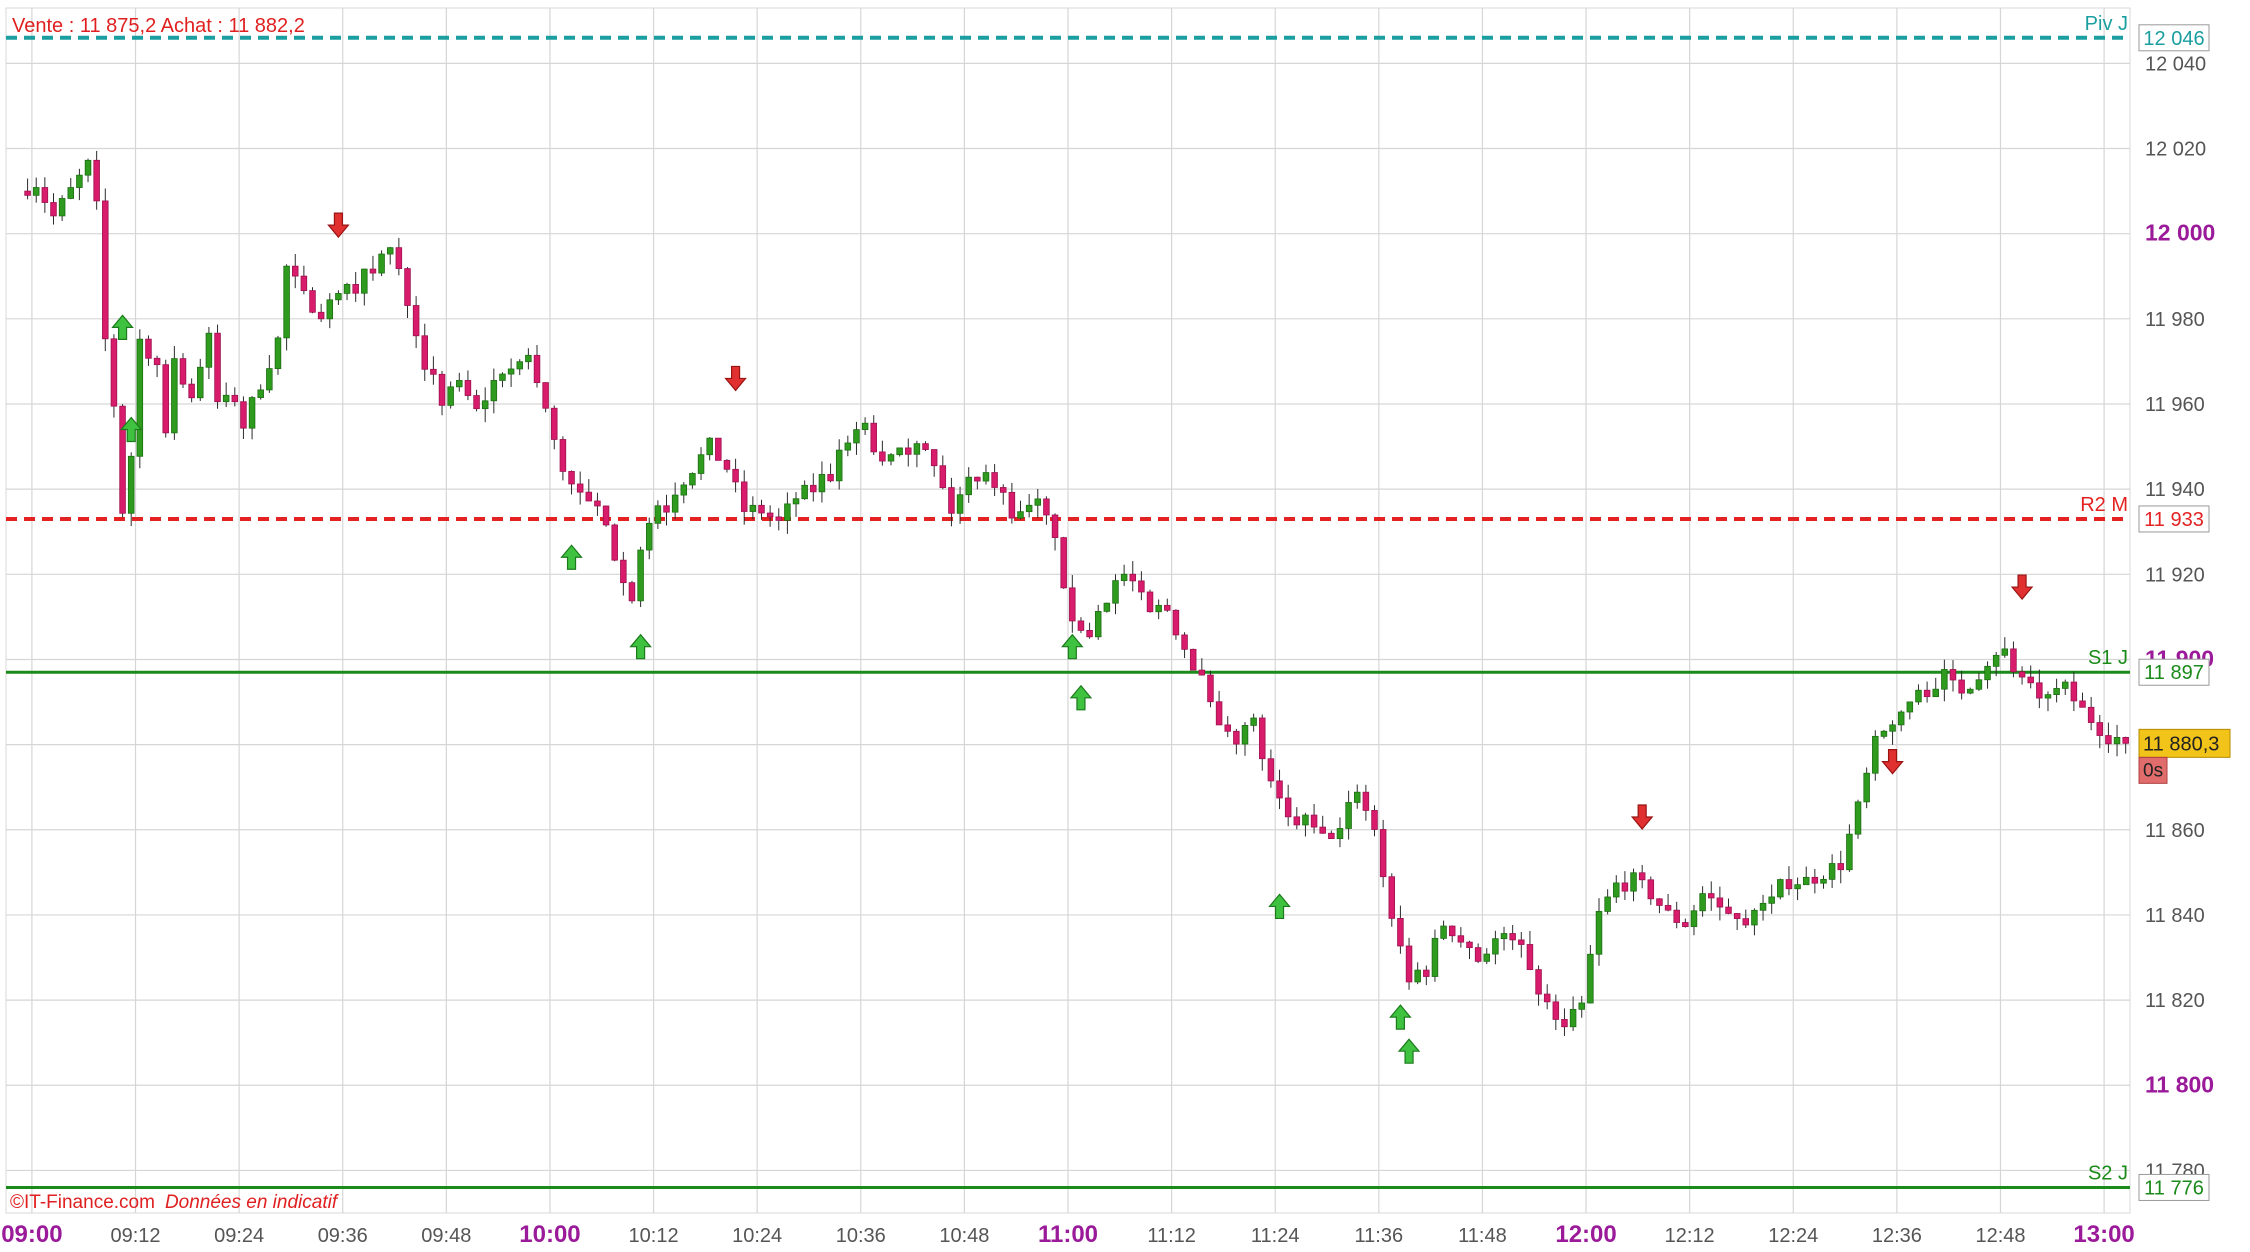 The height and width of the screenshot is (1252, 2250). I want to click on y-tick-label: 12 000, so click(2180, 233).